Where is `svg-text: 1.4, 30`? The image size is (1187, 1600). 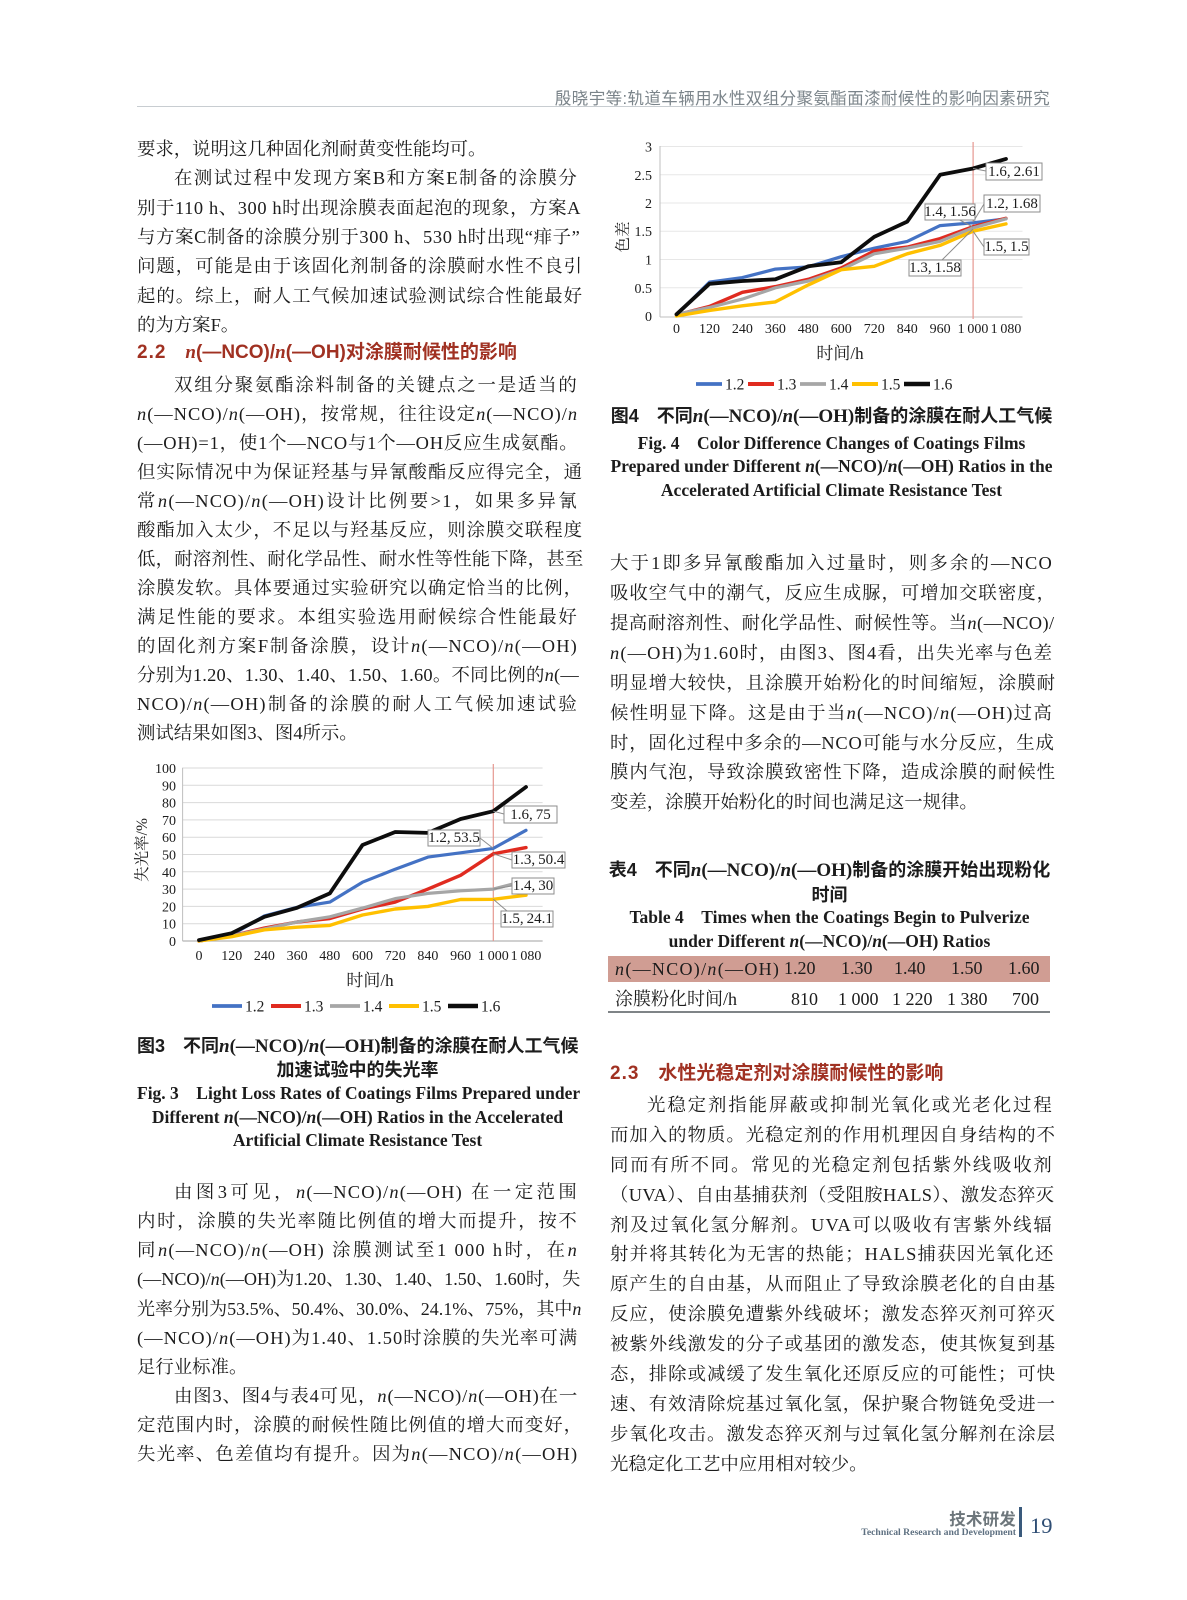 svg-text: 1.4, 30 is located at coordinates (533, 886).